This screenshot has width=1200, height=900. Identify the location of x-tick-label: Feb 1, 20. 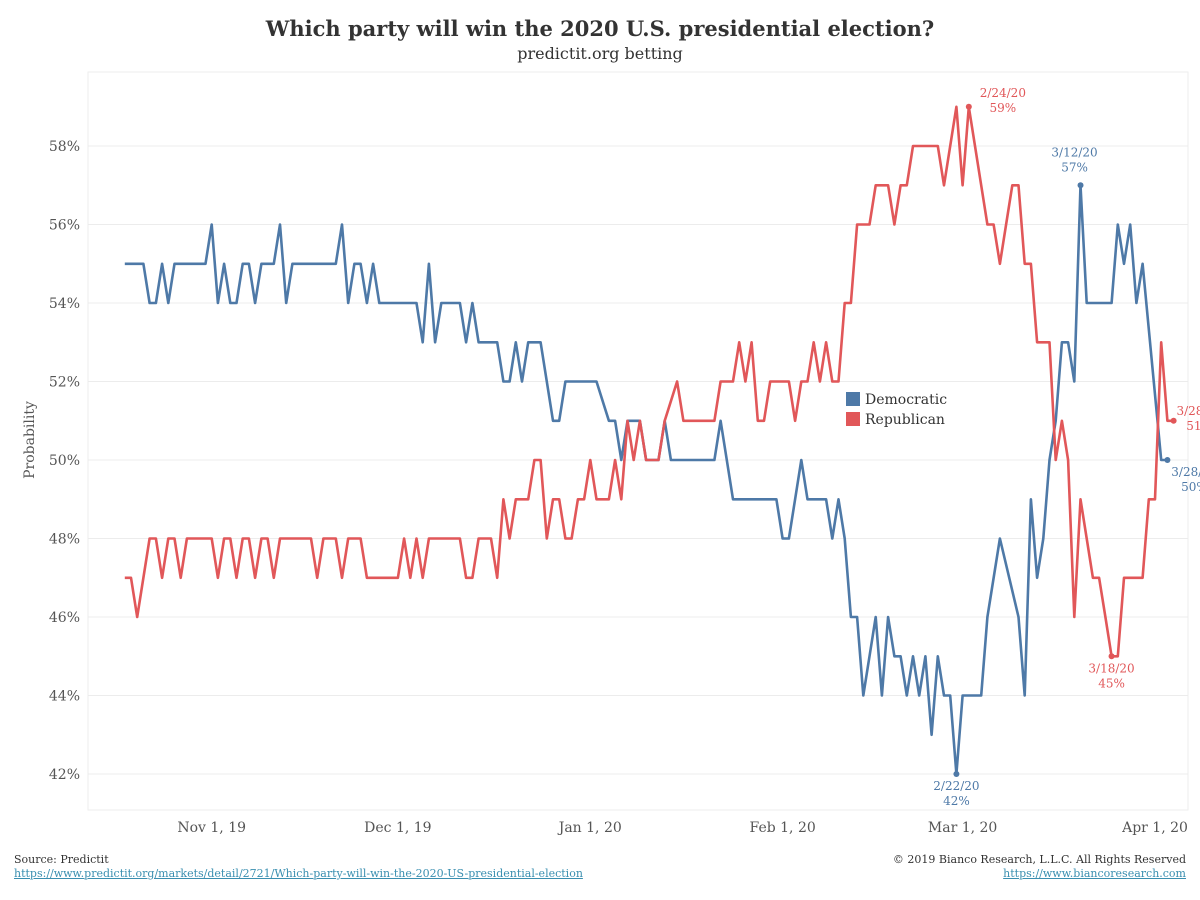
(783, 828).